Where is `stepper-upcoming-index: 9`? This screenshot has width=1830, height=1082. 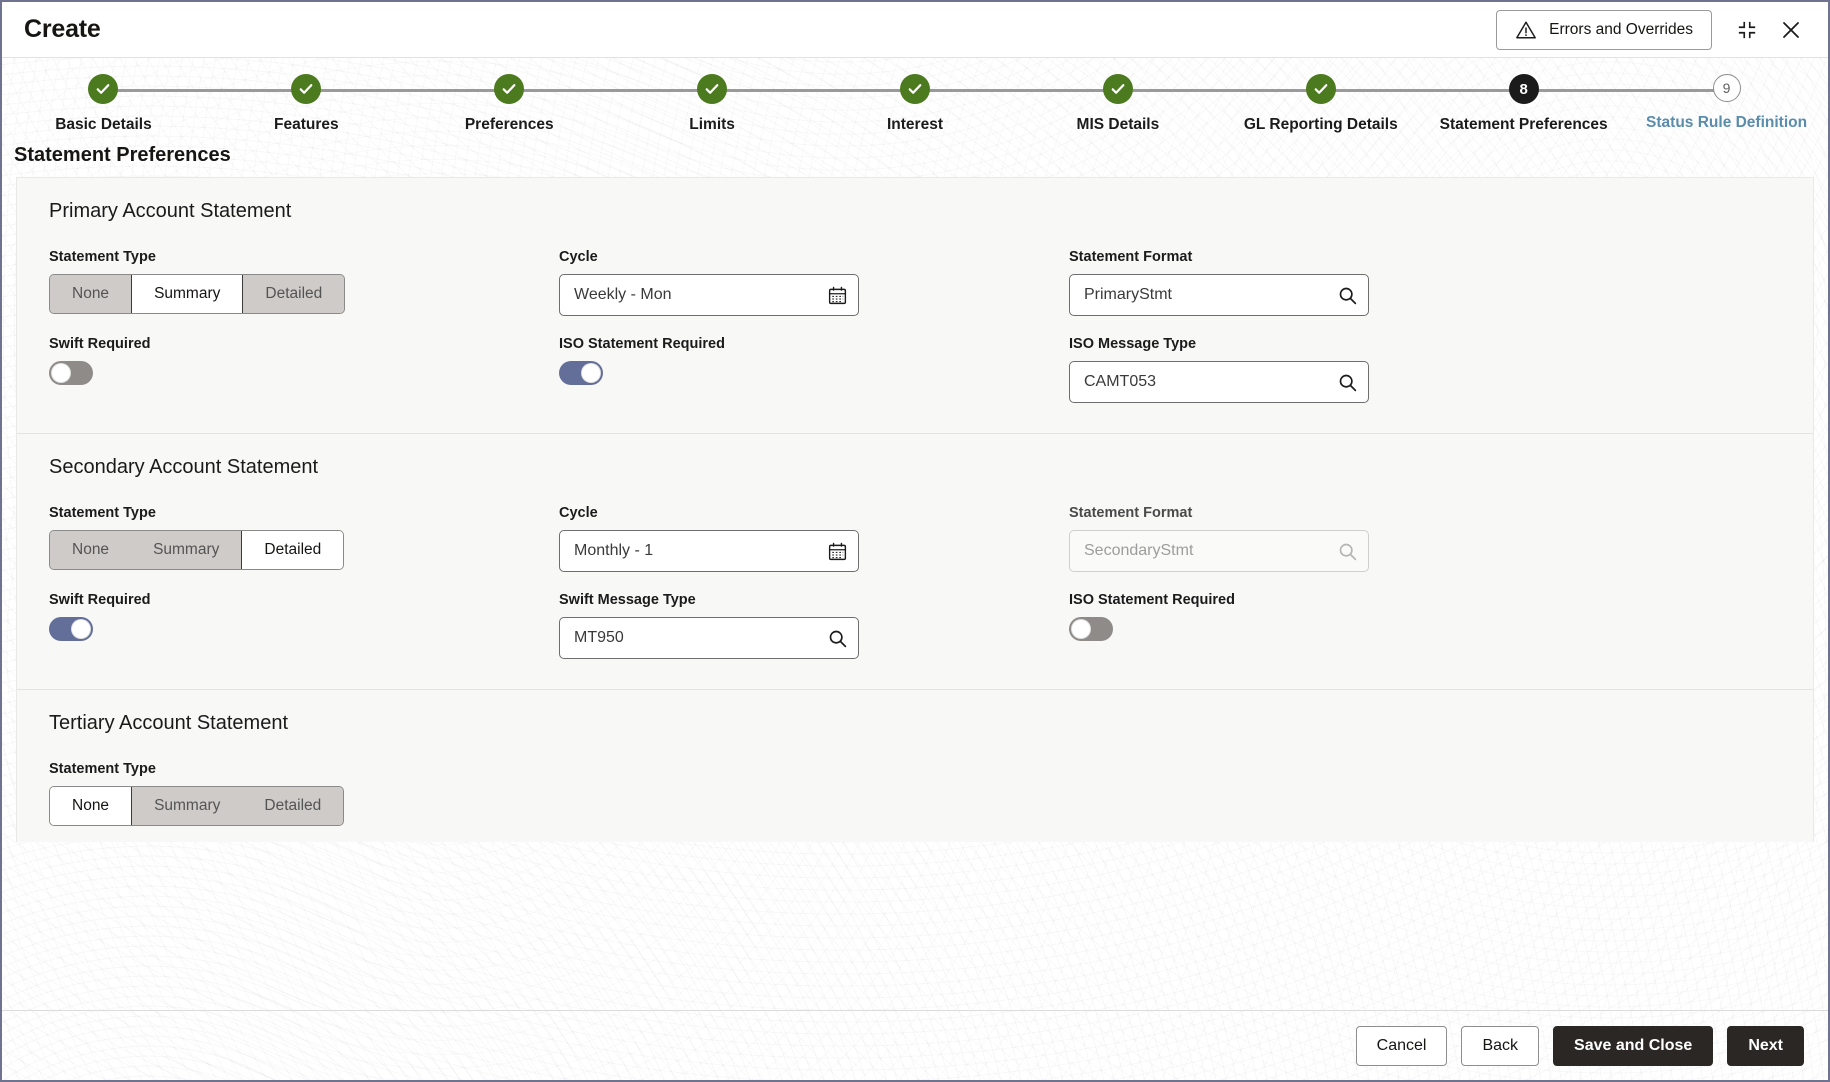
stepper-upcoming-index: 9 is located at coordinates (1726, 88).